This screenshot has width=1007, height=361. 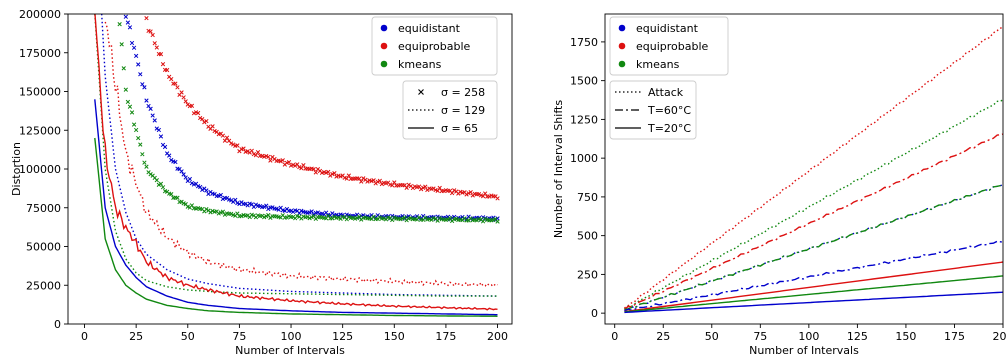 I want to click on y-tick-label: 750, so click(x=587, y=197).